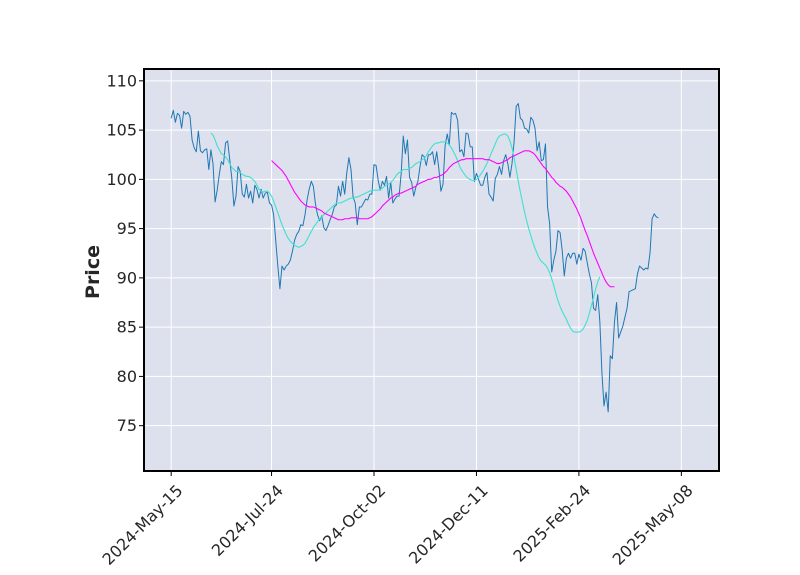  Describe the element at coordinates (127, 425) in the screenshot. I see `y-tick-label: 75` at that location.